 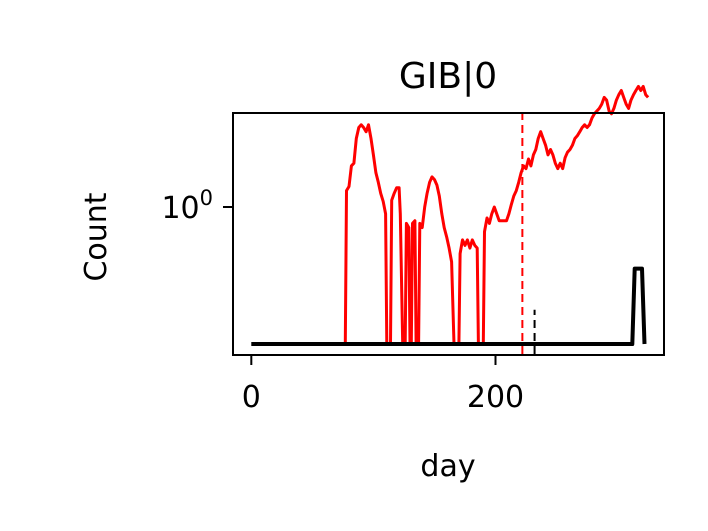 I want to click on chart-title: GIB|0, so click(x=448, y=76).